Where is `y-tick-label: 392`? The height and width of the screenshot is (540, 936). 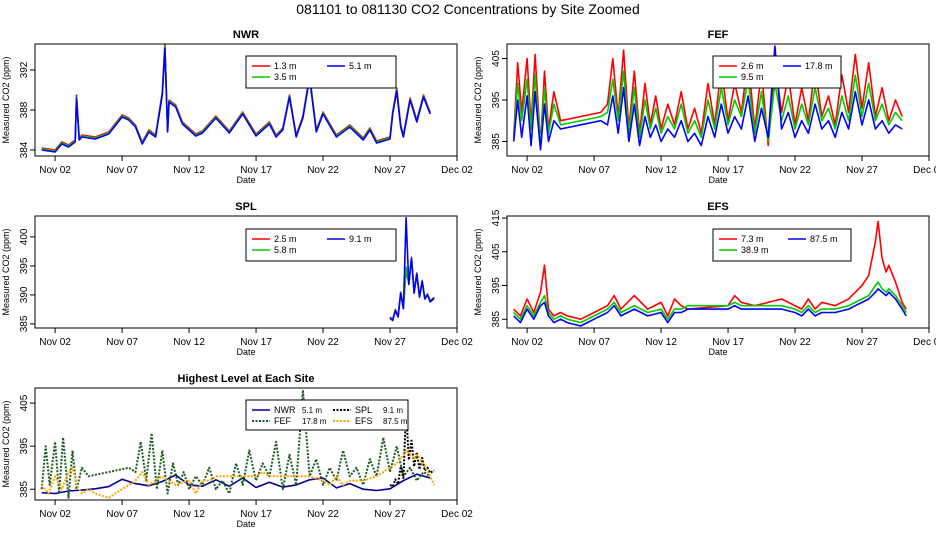
y-tick-label: 392 is located at coordinates (24, 69).